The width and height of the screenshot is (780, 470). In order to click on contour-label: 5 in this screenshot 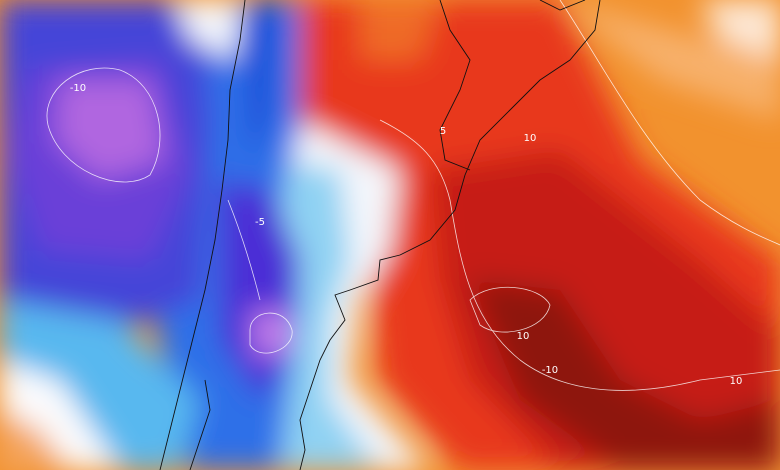, I will do `click(443, 131)`.